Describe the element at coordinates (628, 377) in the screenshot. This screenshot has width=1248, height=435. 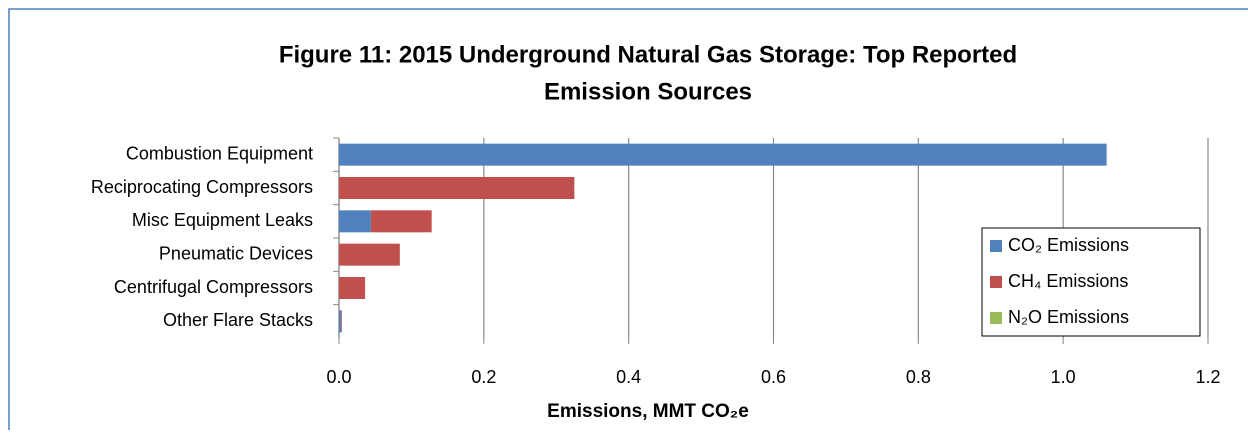
I see `x-tick-label: 0.4` at that location.